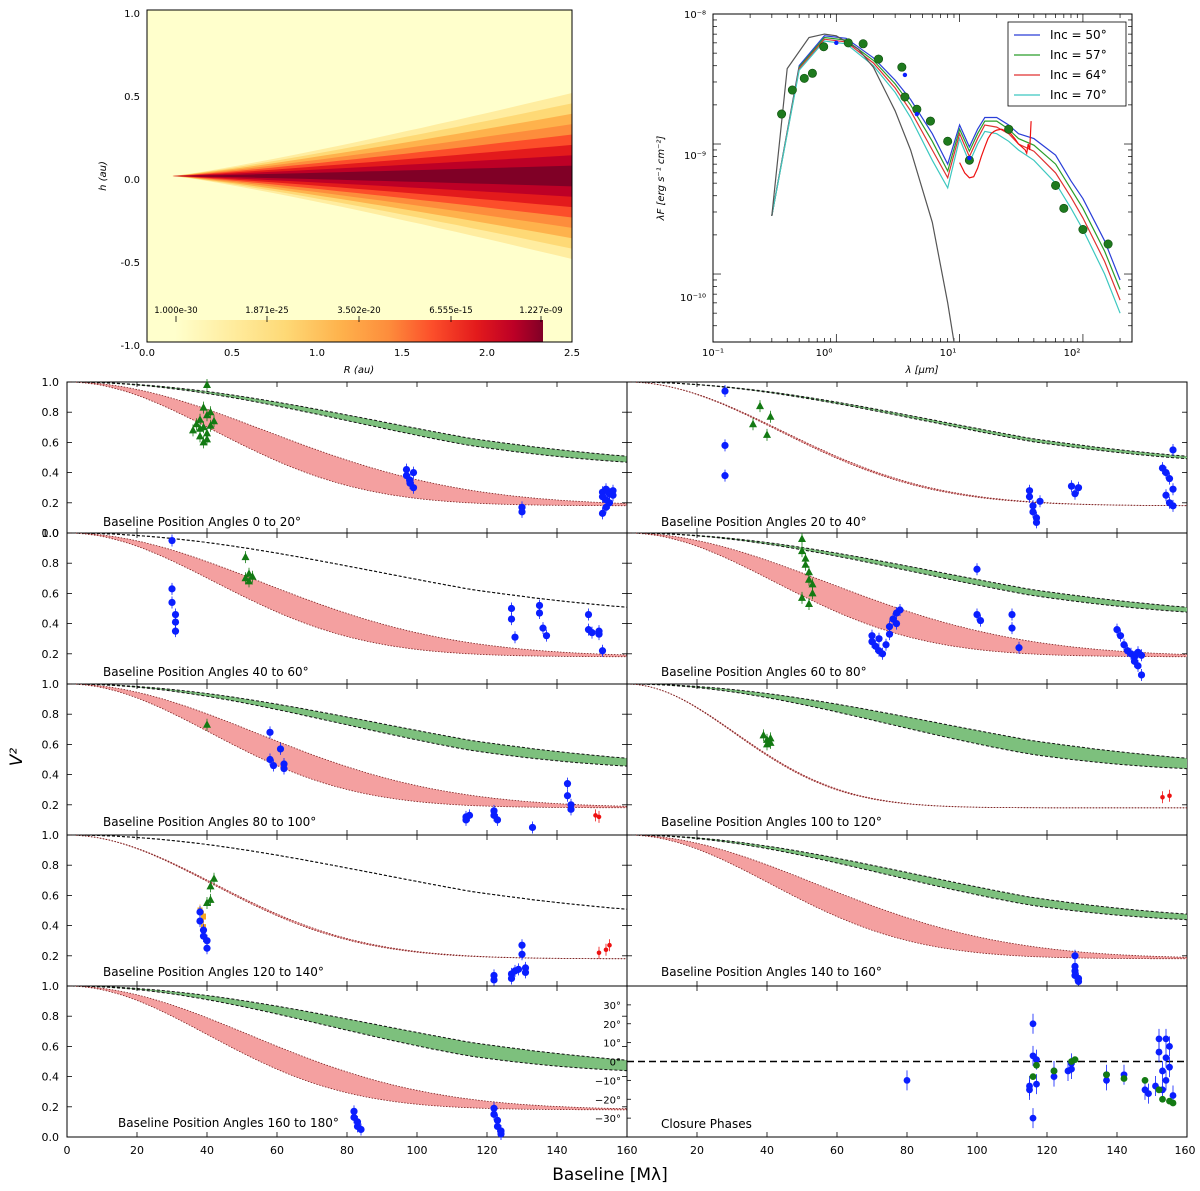 The height and width of the screenshot is (1191, 1200). Describe the element at coordinates (51, 986) in the screenshot. I see `y-tick-label: 1.0` at that location.